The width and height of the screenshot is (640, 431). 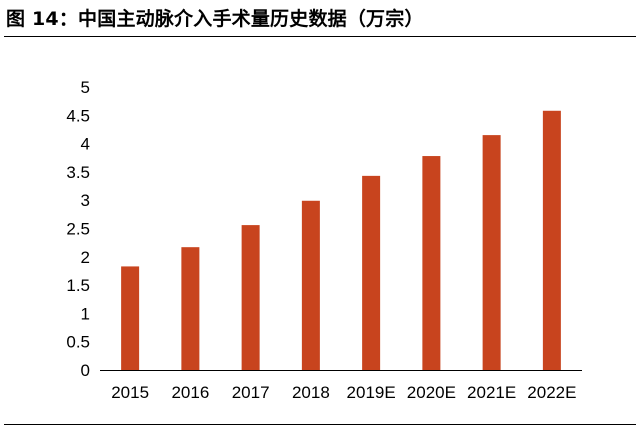 I want to click on bar-2016, so click(x=190, y=308).